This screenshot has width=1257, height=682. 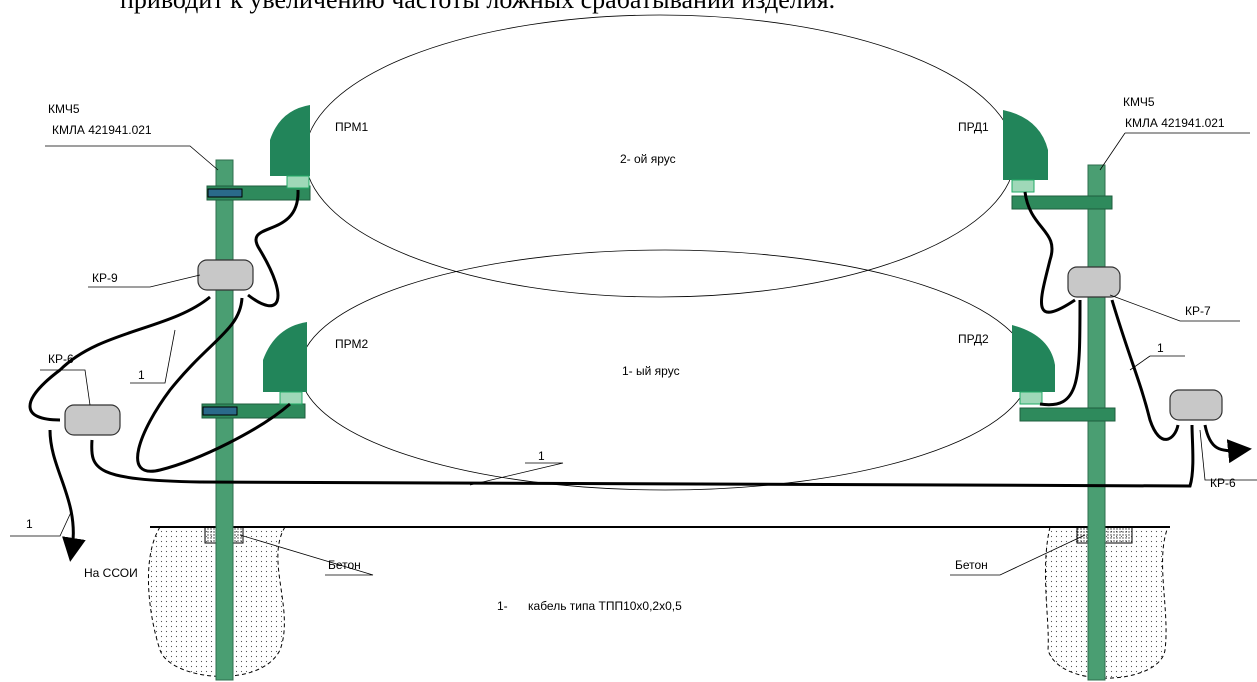 What do you see at coordinates (111, 573) in the screenshot?
I see `output-label: На ССОИ` at bounding box center [111, 573].